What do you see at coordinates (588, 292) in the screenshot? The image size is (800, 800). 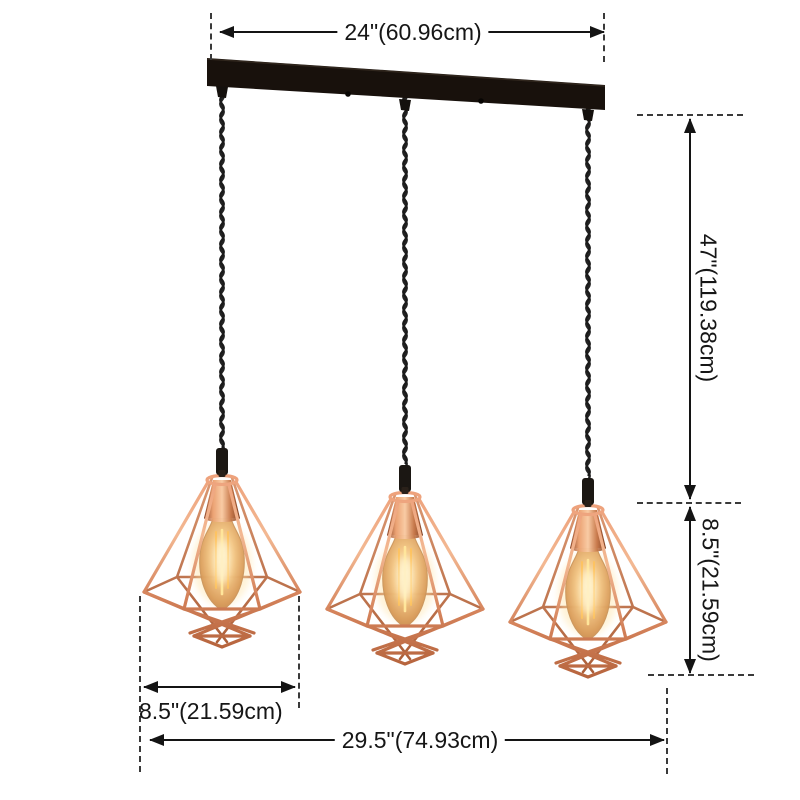 I see `cord-right` at bounding box center [588, 292].